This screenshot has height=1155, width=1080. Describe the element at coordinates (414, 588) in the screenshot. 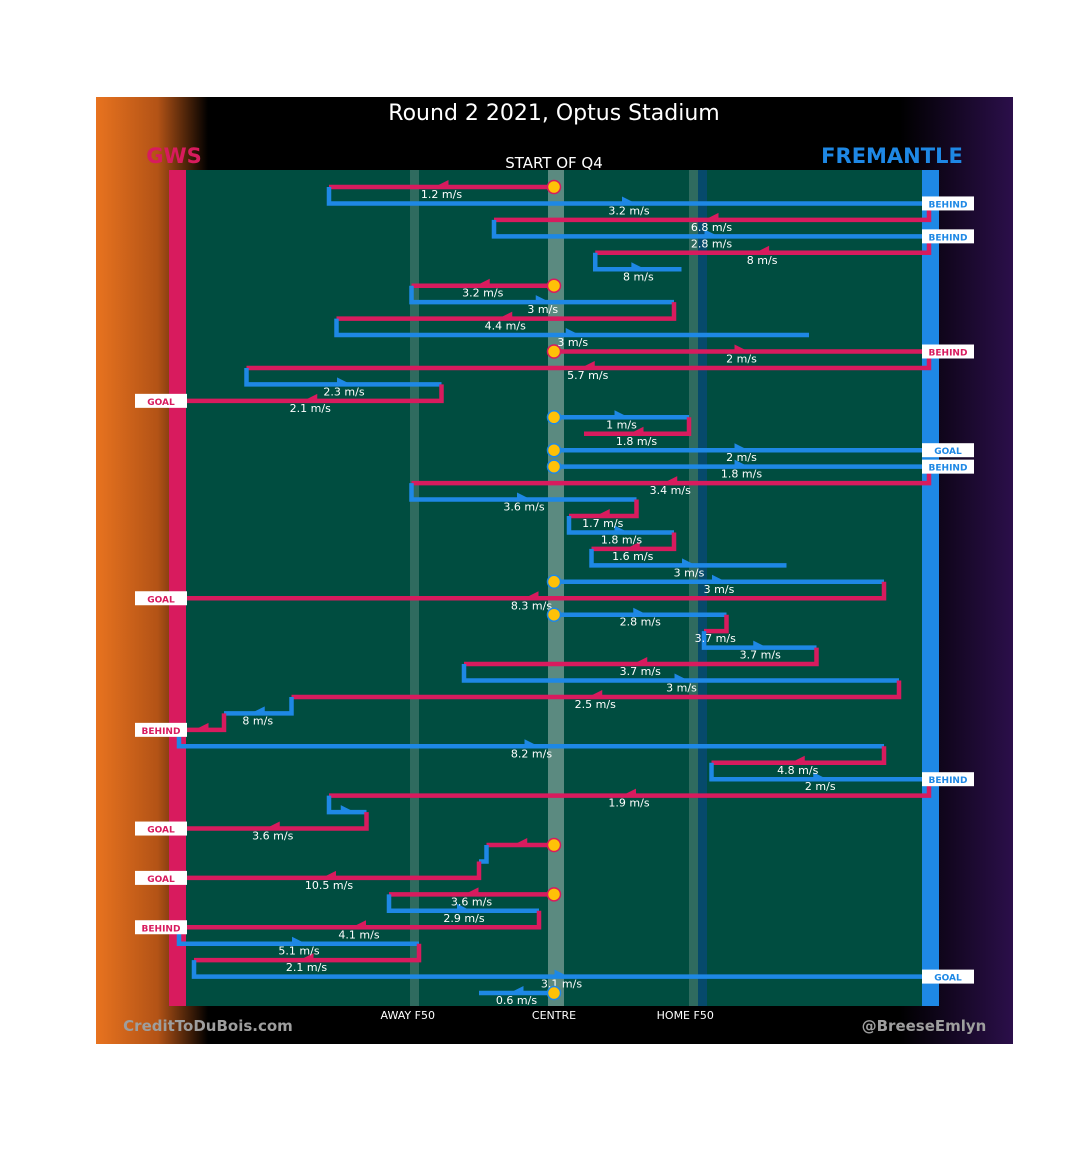

I see `away-f50-band` at that location.